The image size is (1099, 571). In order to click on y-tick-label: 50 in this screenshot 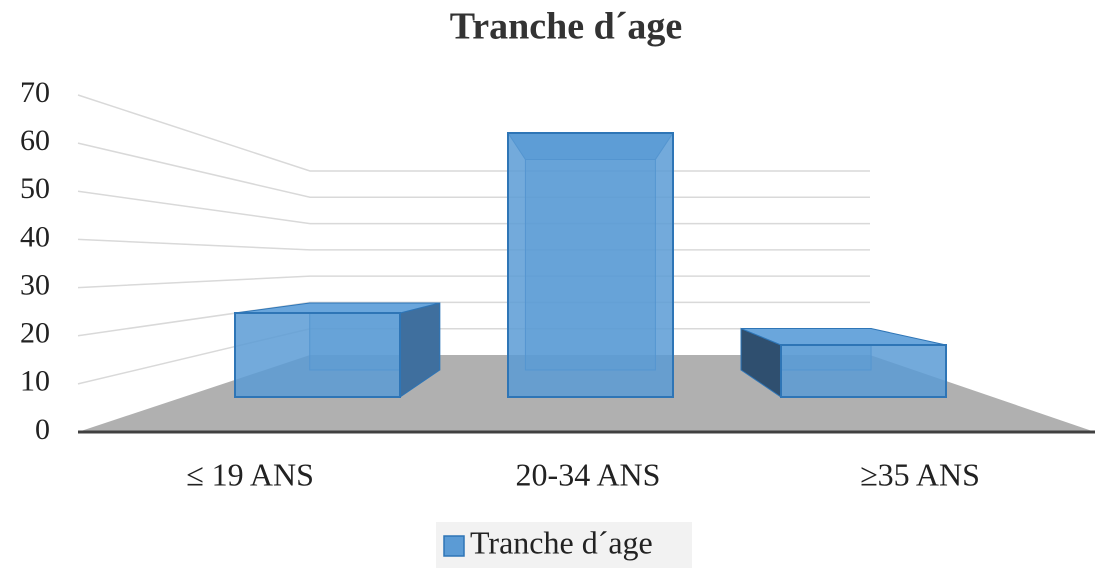, I will do `click(35, 188)`.